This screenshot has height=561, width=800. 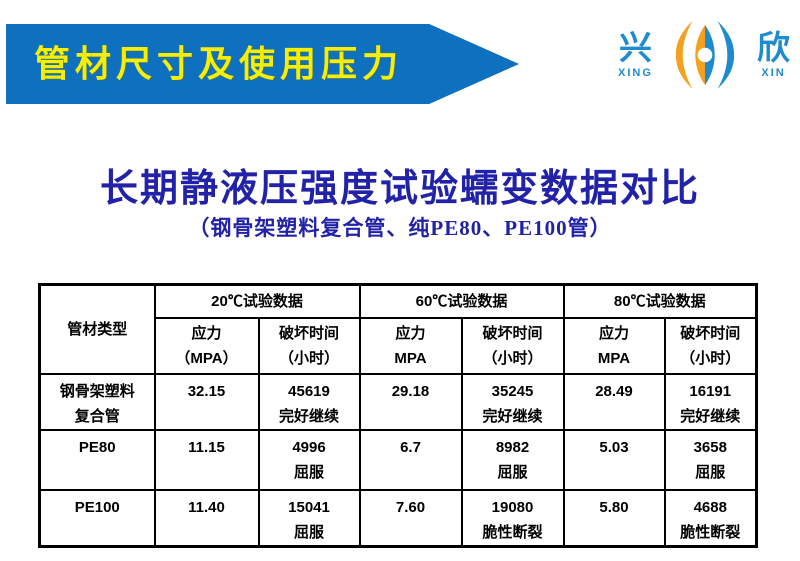 What do you see at coordinates (400, 228) in the screenshot?
I see `slide-subtitle: （钢骨架塑料复合管、纯PE80、PE100管）` at bounding box center [400, 228].